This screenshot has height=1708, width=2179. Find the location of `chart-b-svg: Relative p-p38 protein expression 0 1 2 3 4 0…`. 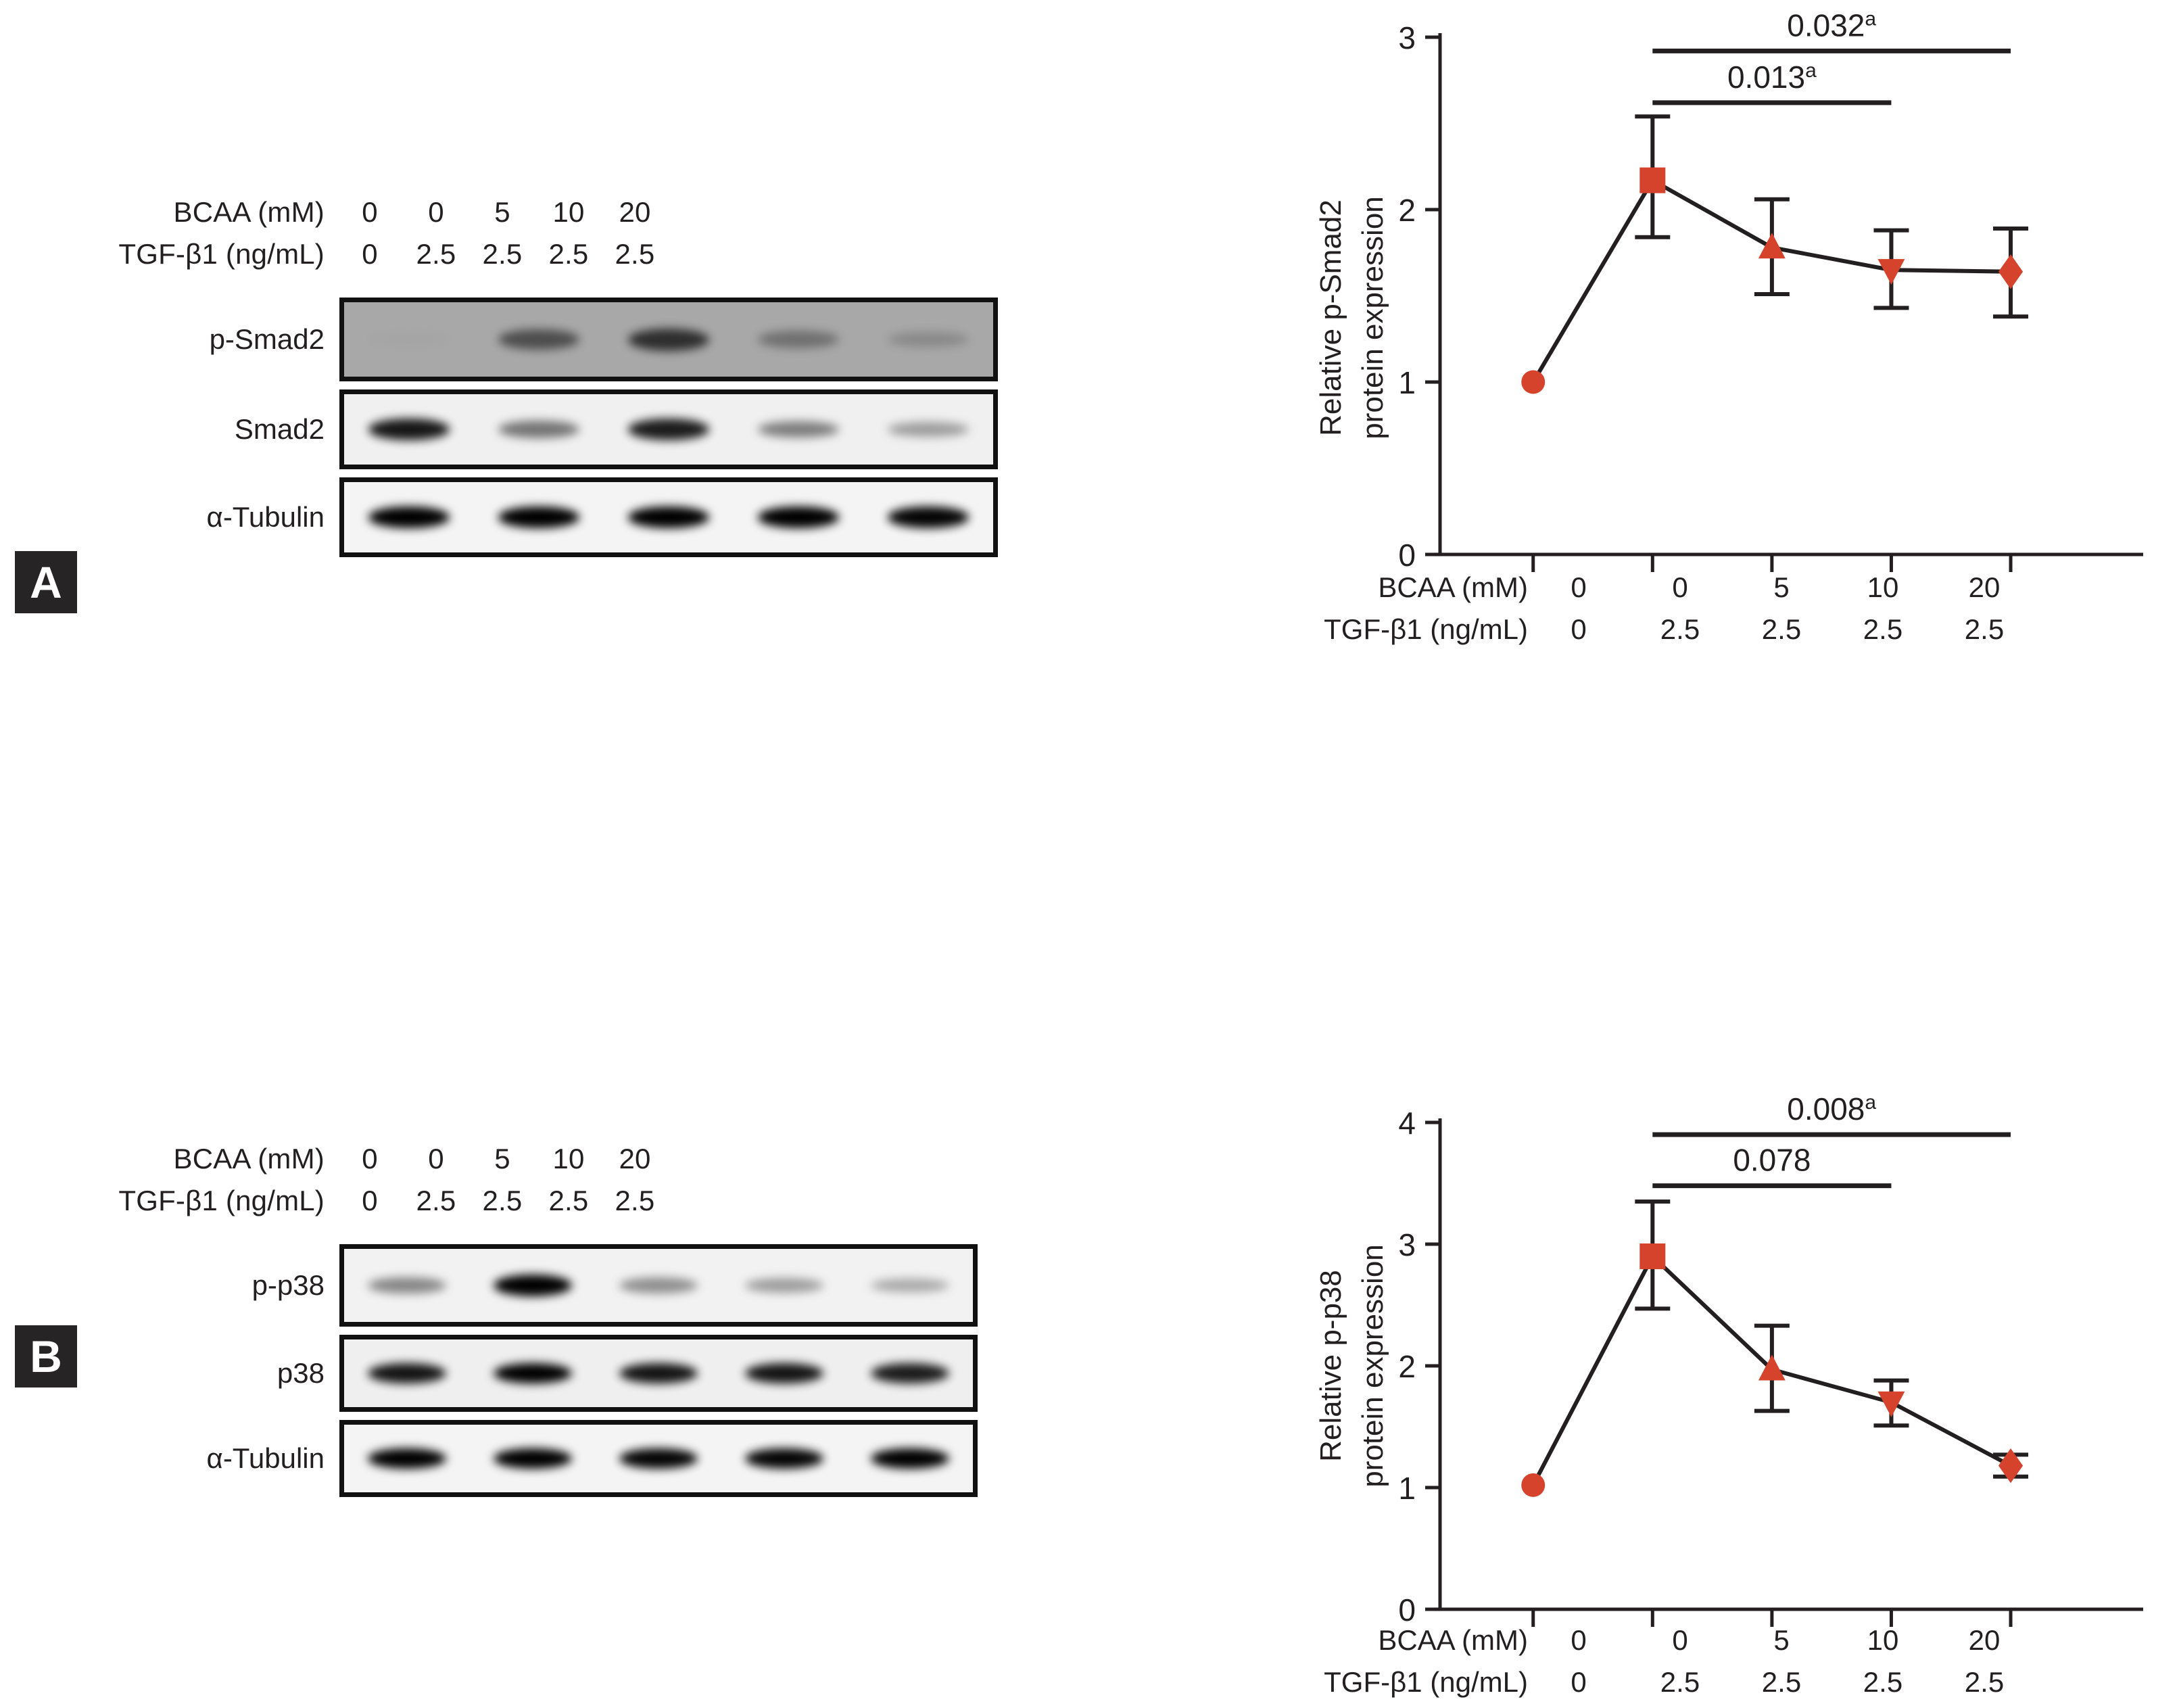

chart-b-svg: Relative p-p38 protein expression 0 1 2 3 4 0… is located at coordinates (1729, 1359).